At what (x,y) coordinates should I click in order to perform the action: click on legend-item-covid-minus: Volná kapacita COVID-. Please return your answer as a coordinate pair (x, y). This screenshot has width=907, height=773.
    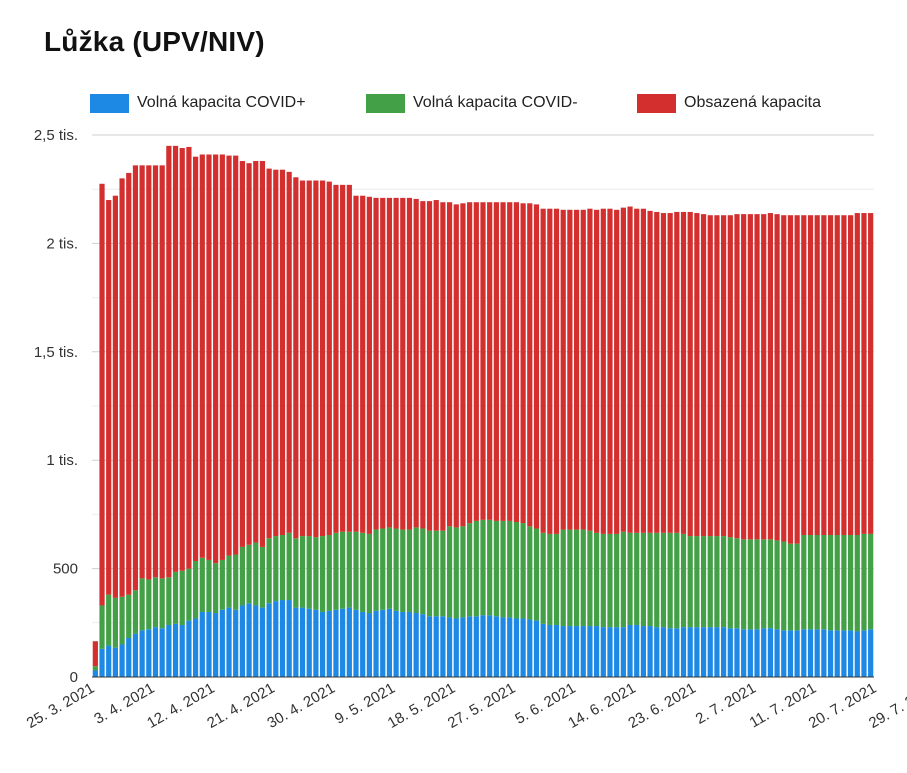
    Looking at the image, I should click on (472, 103).